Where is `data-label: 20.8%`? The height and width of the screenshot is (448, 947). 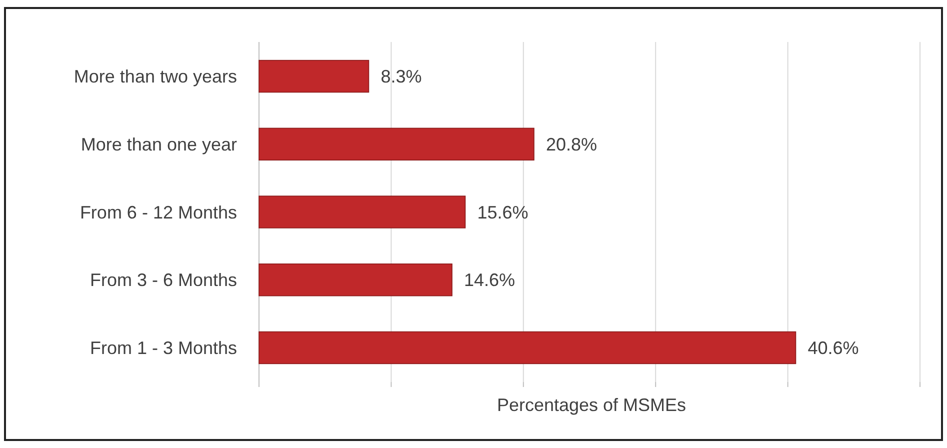
data-label: 20.8% is located at coordinates (572, 144).